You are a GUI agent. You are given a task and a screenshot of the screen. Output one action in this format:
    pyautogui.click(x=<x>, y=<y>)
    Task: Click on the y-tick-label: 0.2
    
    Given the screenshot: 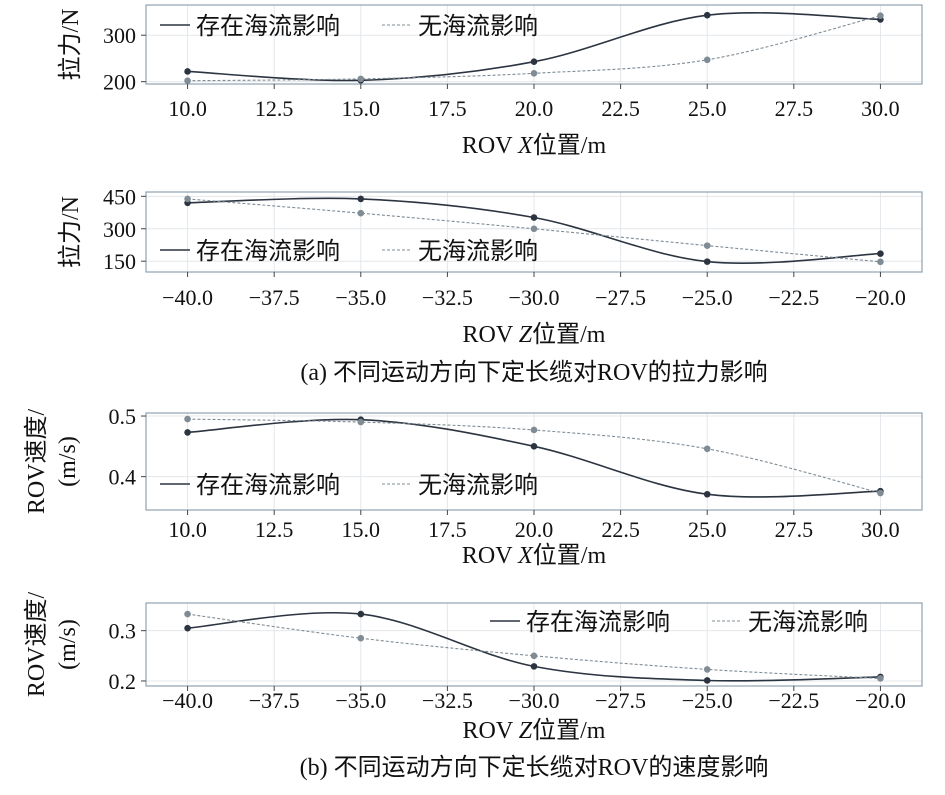 What is the action you would take?
    pyautogui.click(x=123, y=681)
    